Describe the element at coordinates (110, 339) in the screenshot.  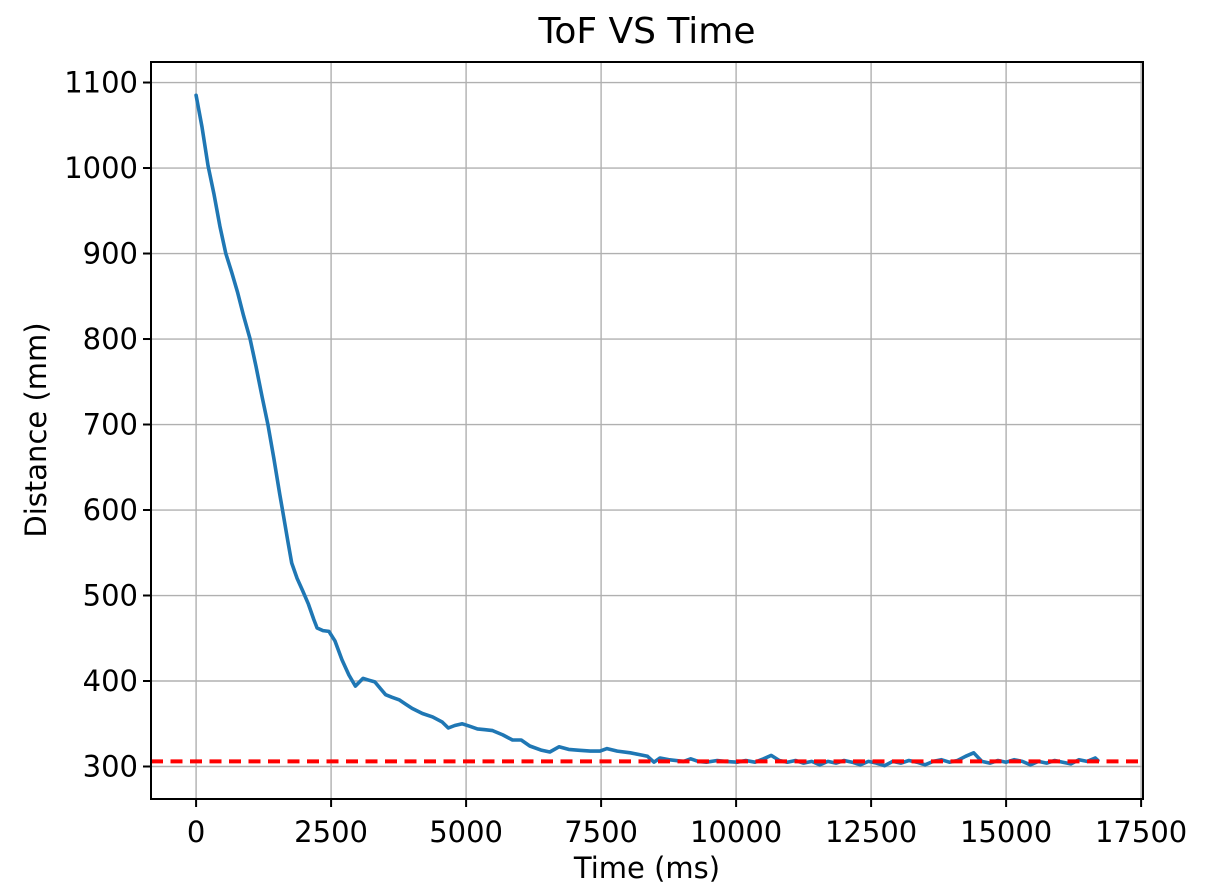
I see `y-tick-label: 800` at that location.